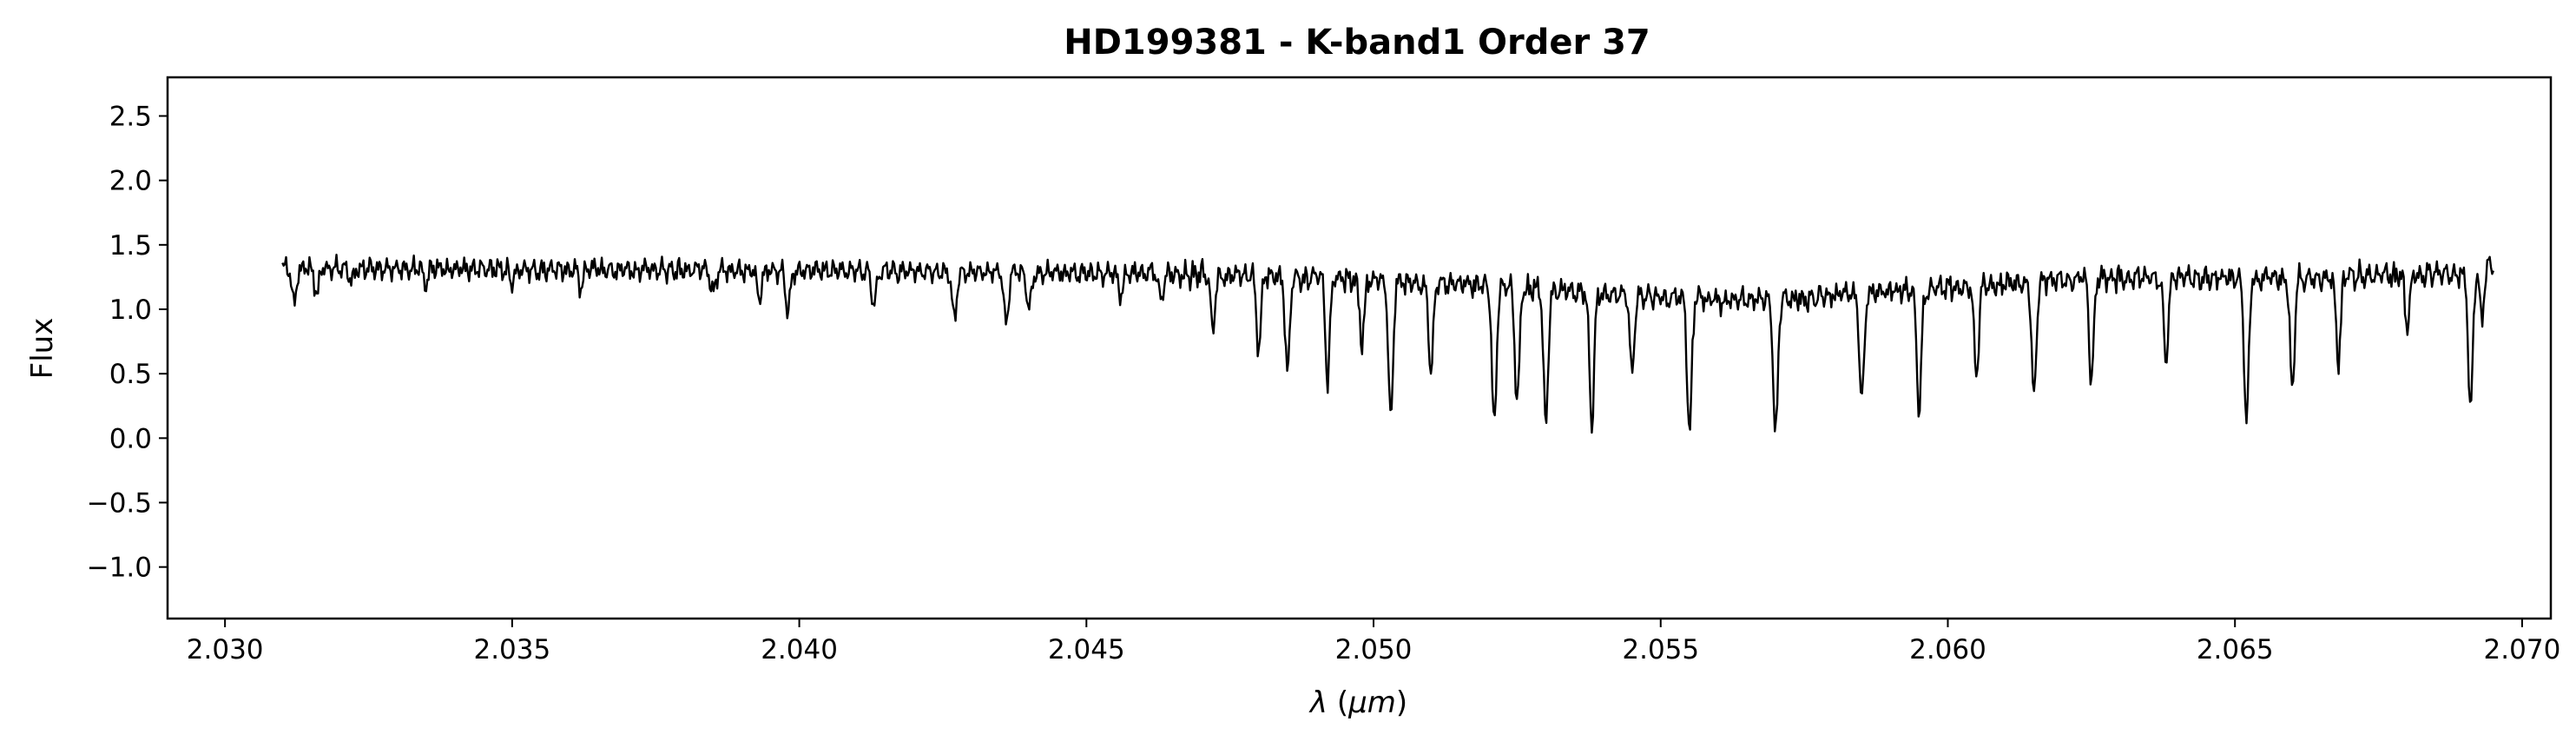 This screenshot has width=2576, height=748. I want to click on y-tick-label: 1.0, so click(130, 310).